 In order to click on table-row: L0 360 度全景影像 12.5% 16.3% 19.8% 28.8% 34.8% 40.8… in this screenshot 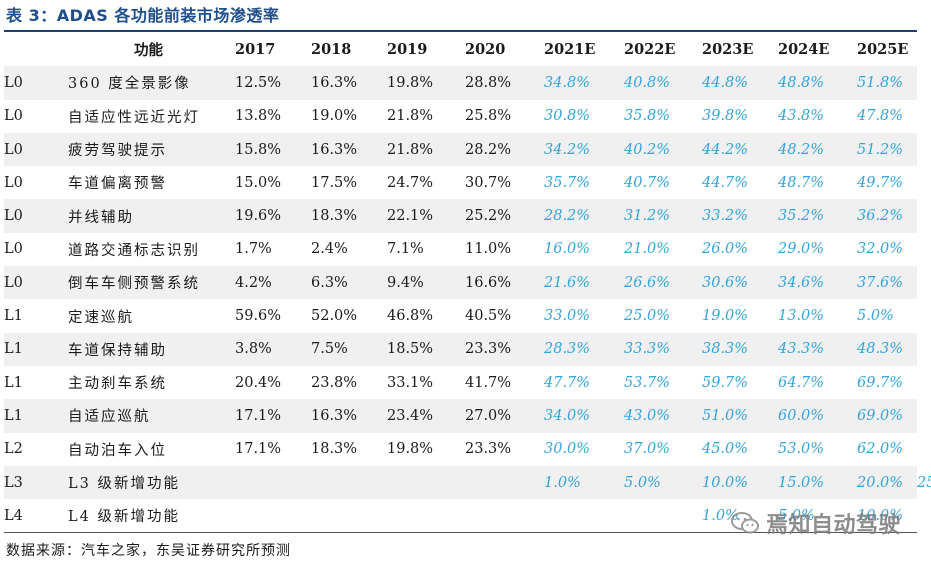, I will do `click(460, 83)`.